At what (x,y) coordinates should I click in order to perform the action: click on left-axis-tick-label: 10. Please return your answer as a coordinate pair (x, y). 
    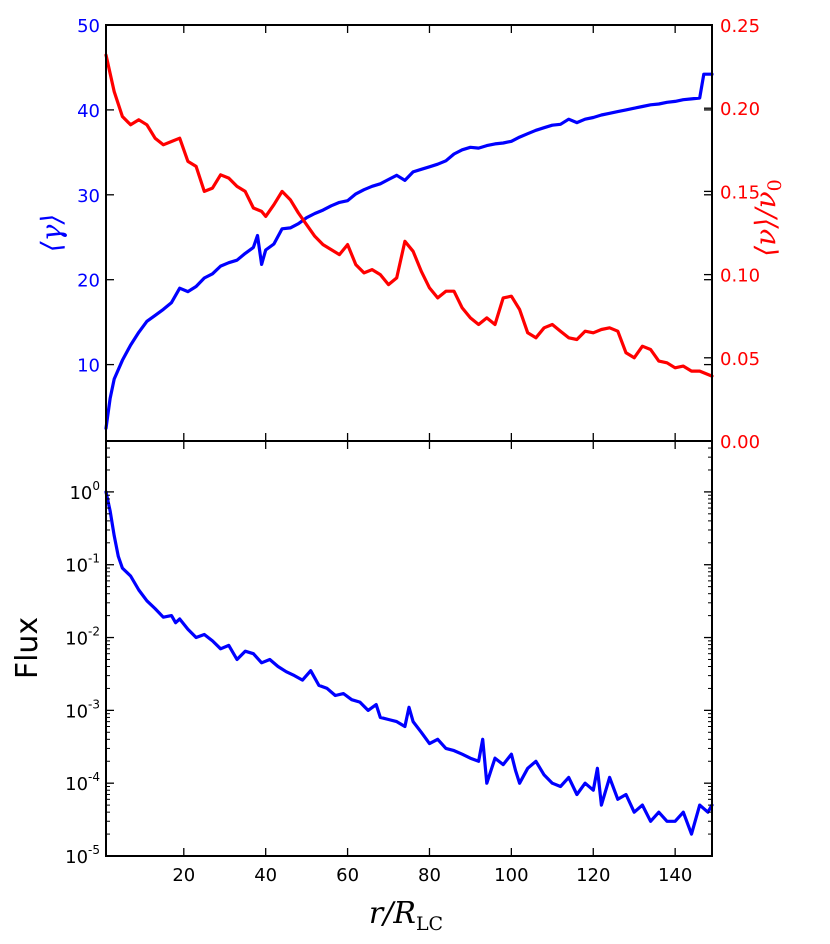
    Looking at the image, I should click on (88, 366).